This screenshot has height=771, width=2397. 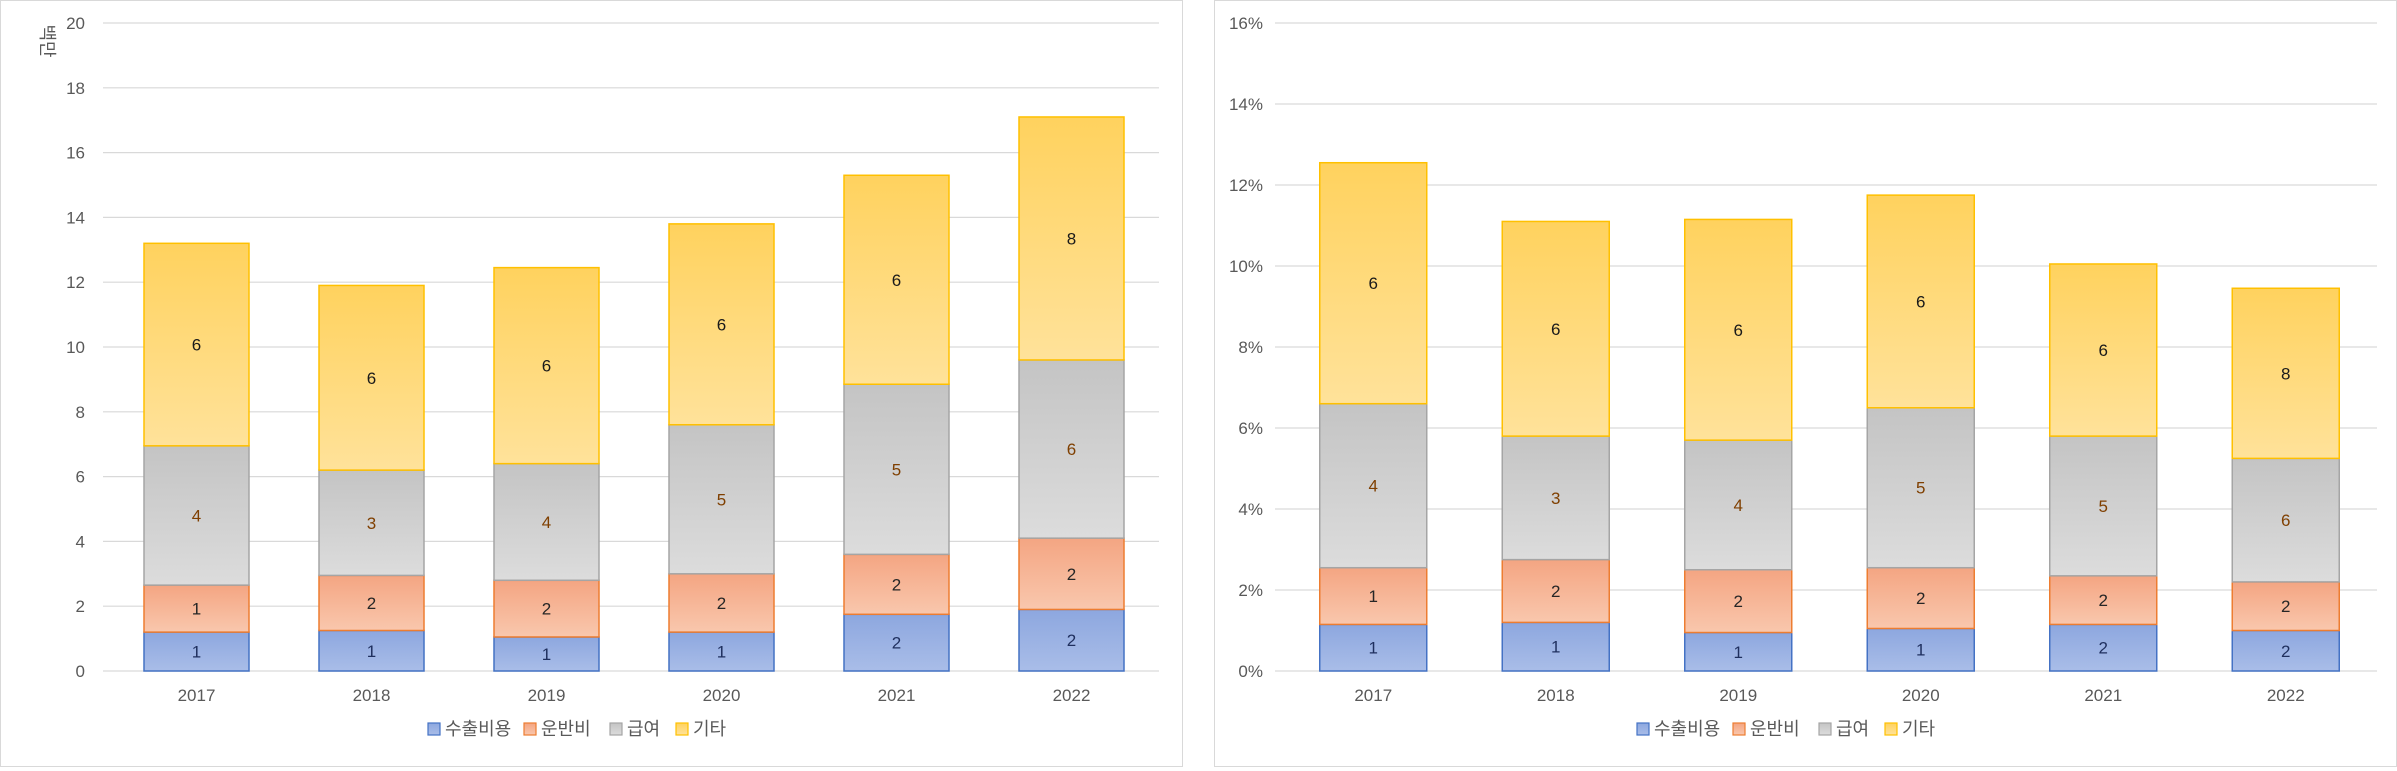 What do you see at coordinates (897, 695) in the screenshot?
I see `x-tick-label: 2021` at bounding box center [897, 695].